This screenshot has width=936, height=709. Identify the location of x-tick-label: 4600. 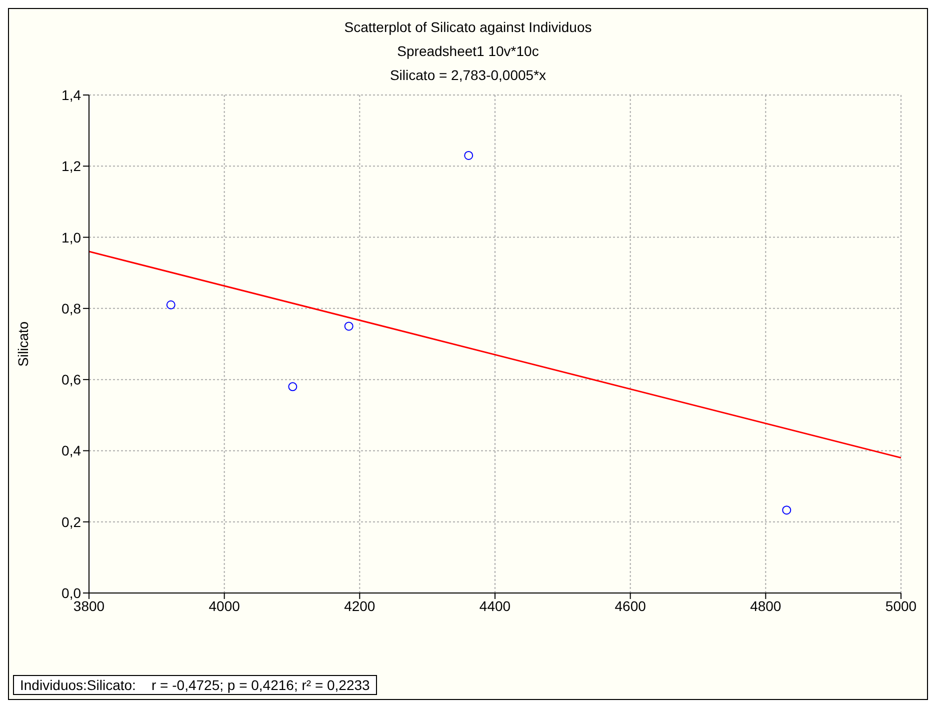
(630, 606).